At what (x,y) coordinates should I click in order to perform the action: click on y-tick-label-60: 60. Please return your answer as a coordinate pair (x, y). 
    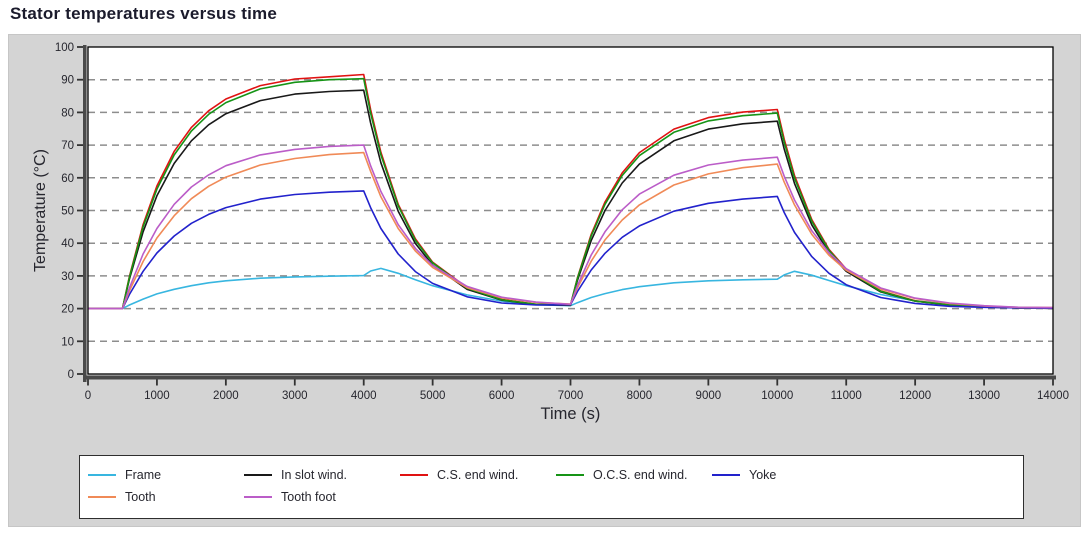
    Looking at the image, I should click on (67, 179).